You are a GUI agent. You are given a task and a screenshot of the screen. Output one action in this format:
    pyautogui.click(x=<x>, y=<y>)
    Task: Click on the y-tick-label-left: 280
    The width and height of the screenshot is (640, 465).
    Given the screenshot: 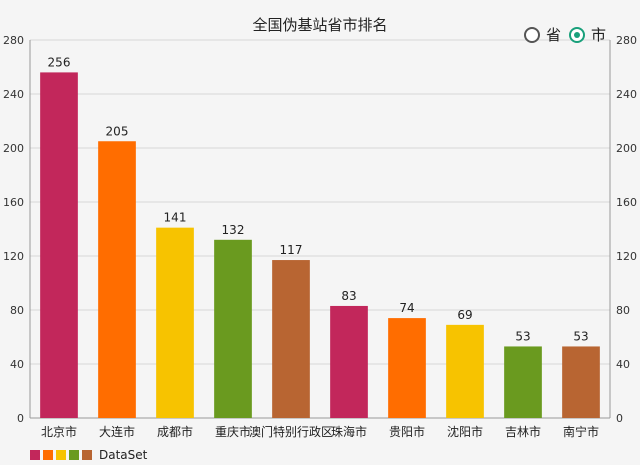 What is the action you would take?
    pyautogui.click(x=13, y=40)
    